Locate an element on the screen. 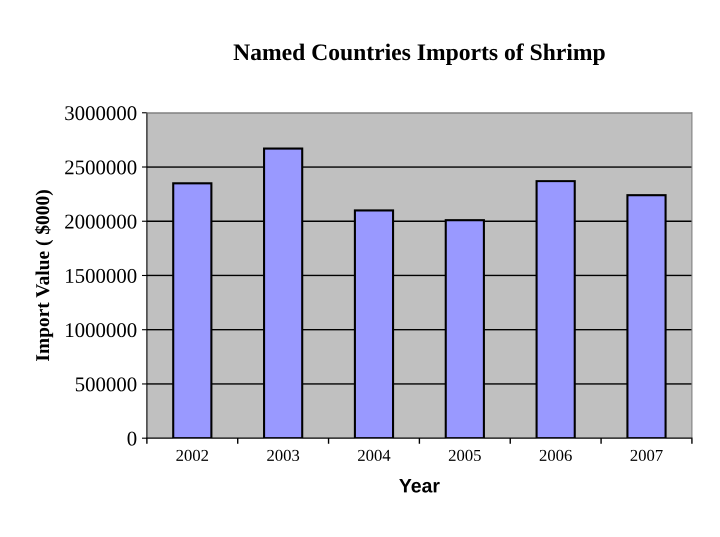 The height and width of the screenshot is (537, 720). x-tick-label: 2004 is located at coordinates (374, 456).